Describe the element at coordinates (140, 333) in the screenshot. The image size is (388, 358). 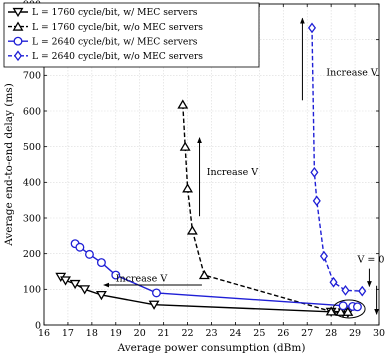
I see `x-tick-label: 20` at that location.